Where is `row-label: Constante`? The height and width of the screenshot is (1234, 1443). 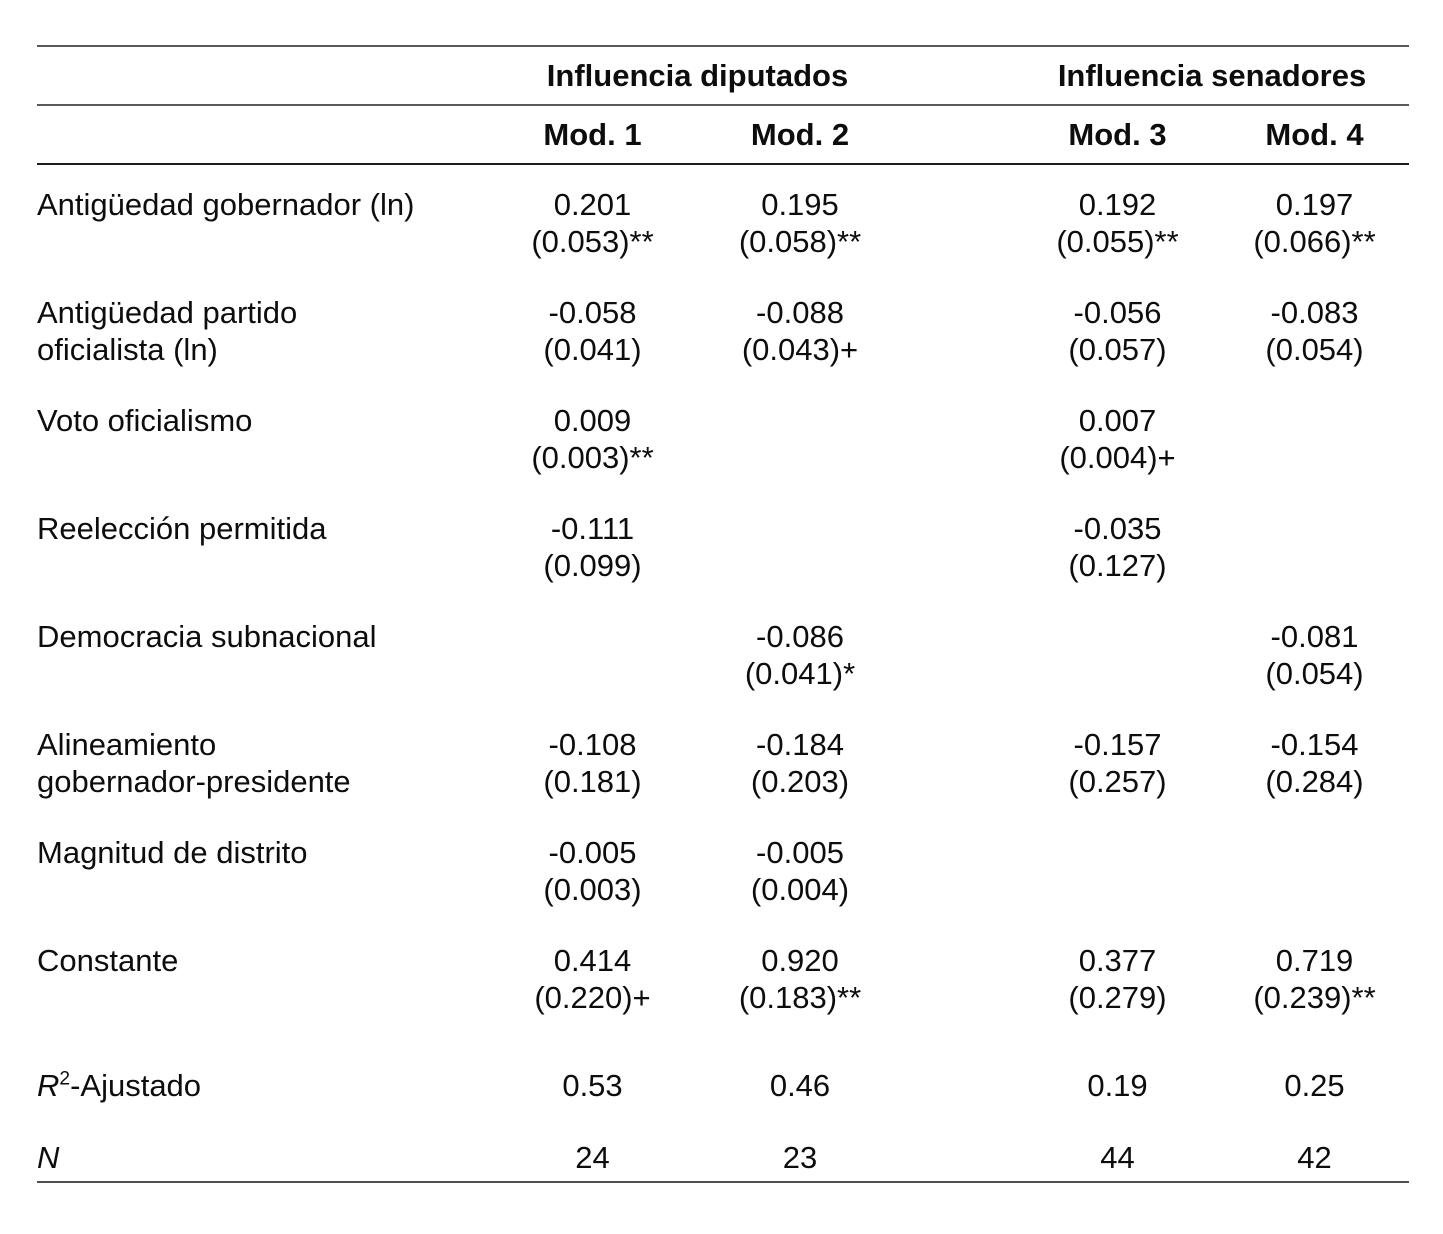
row-label: Constante is located at coordinates (108, 960).